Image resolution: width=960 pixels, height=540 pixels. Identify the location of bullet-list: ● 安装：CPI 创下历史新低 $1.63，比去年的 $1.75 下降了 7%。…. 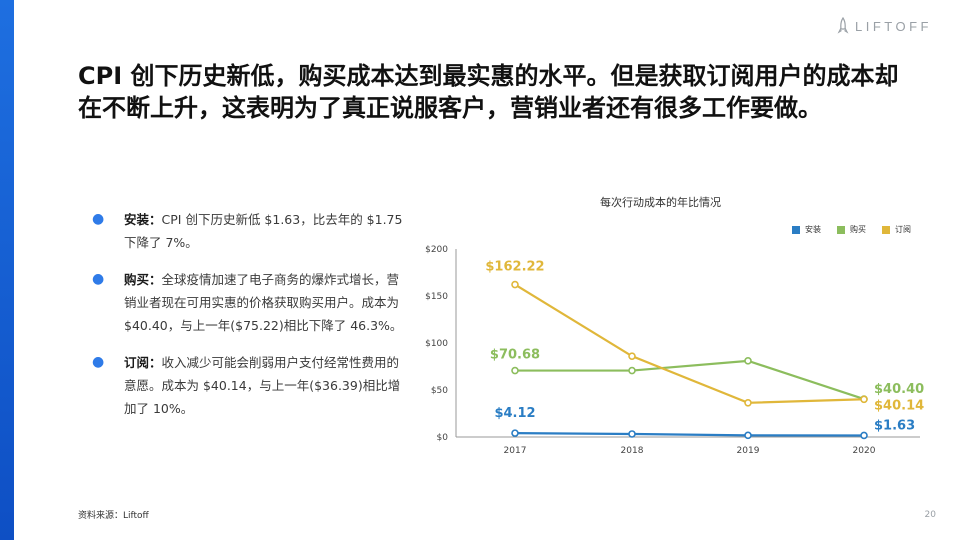
(247, 321).